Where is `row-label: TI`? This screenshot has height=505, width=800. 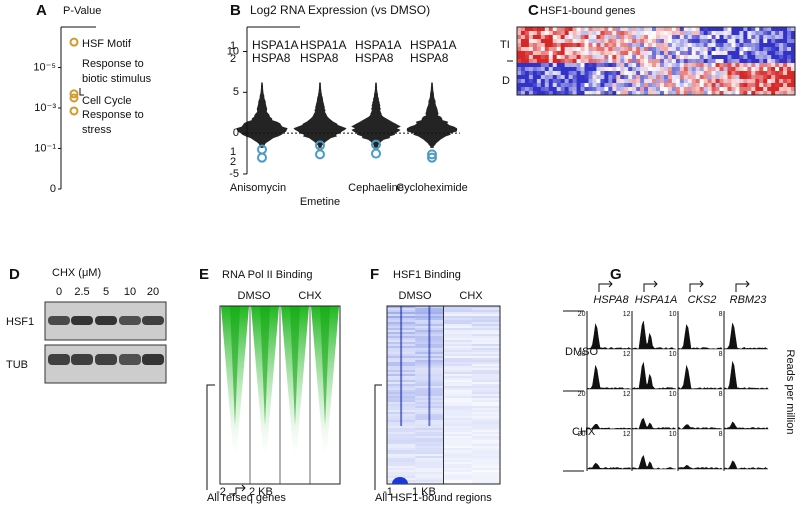
row-label: TI is located at coordinates (505, 45).